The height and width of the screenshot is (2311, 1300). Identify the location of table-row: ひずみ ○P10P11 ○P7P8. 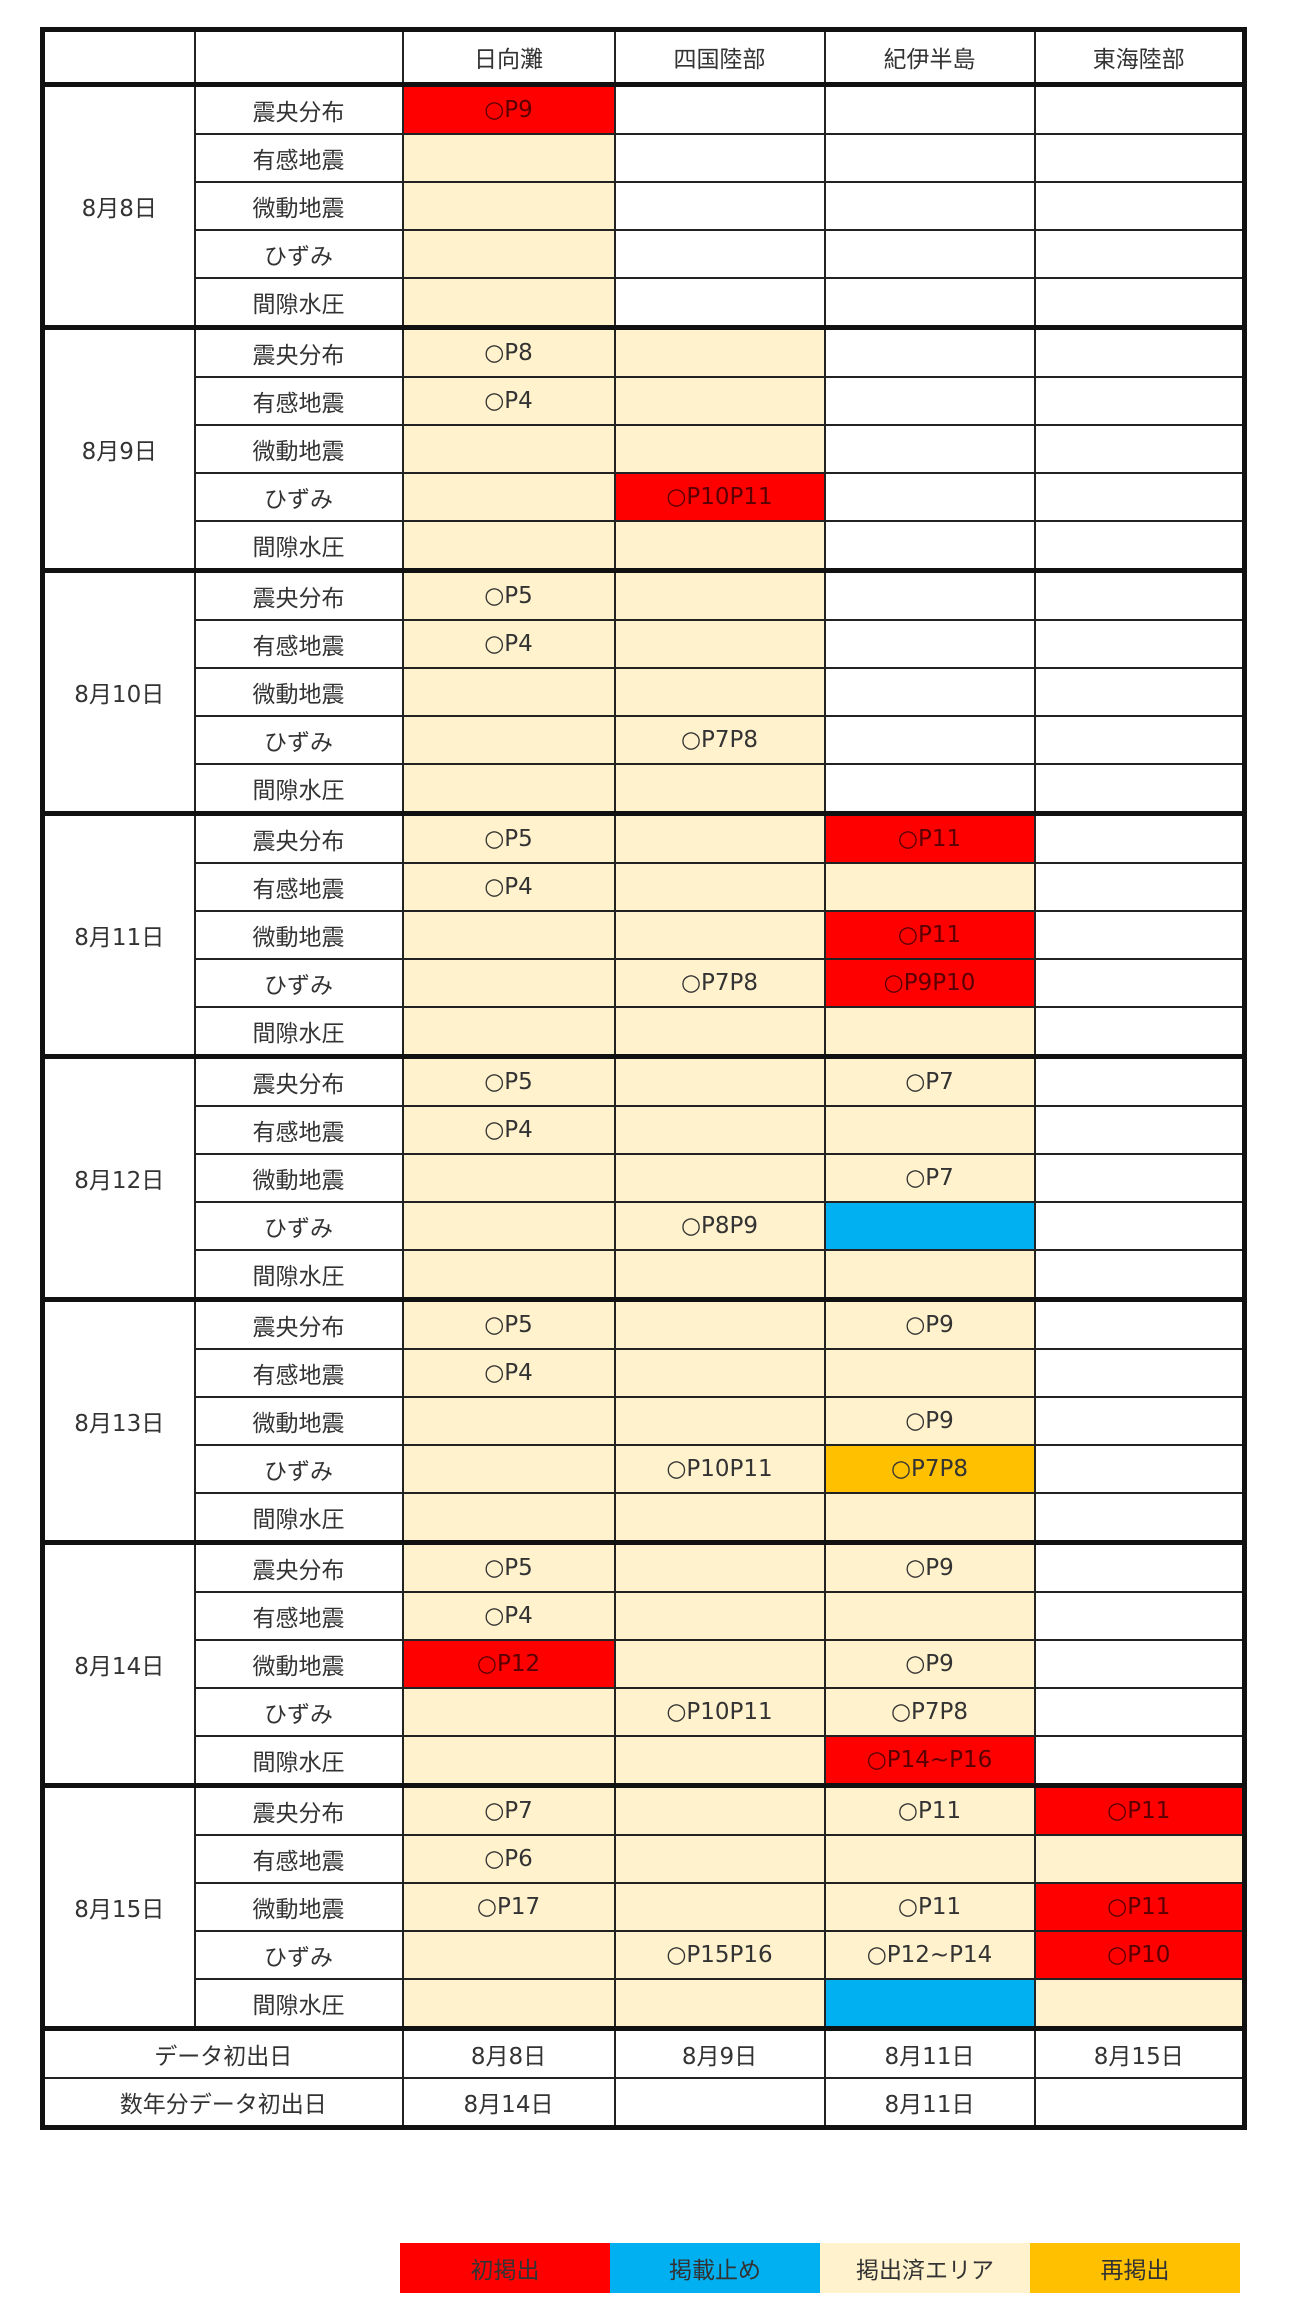
(645, 1712).